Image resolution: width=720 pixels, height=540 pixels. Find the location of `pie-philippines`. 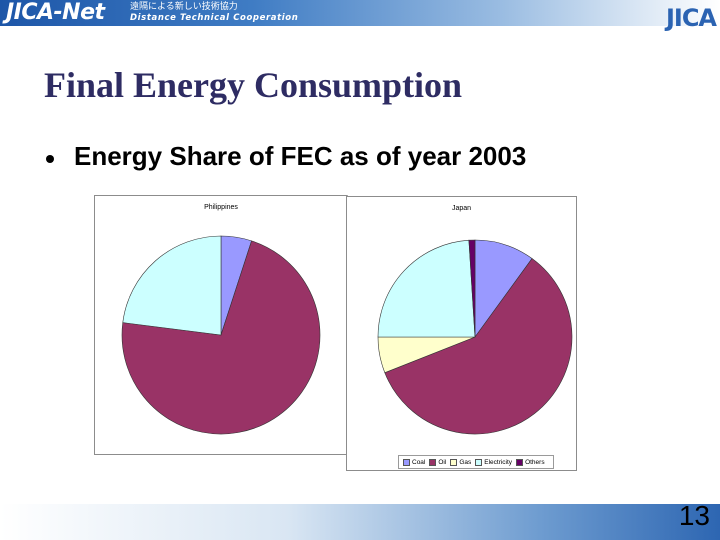

pie-philippines is located at coordinates (221, 335).